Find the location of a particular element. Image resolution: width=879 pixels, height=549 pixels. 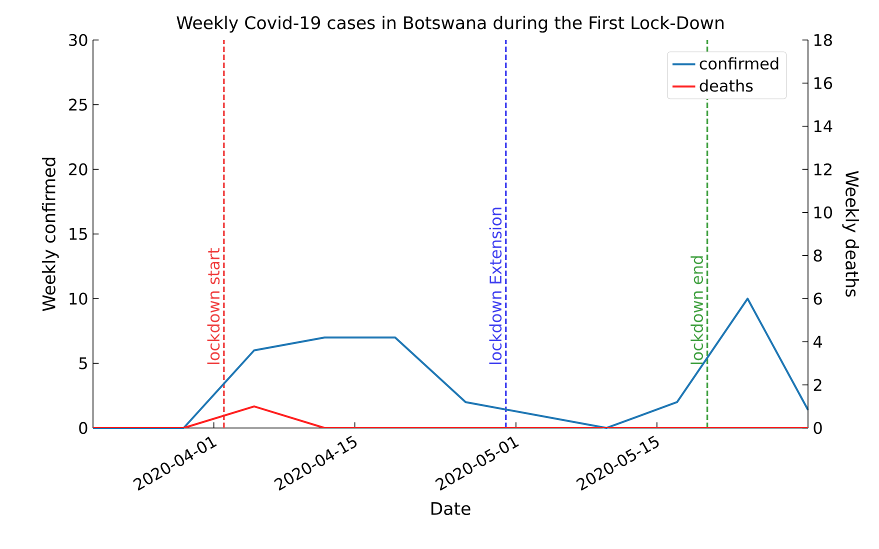

y-tick-label: 15 is located at coordinates (78, 234).